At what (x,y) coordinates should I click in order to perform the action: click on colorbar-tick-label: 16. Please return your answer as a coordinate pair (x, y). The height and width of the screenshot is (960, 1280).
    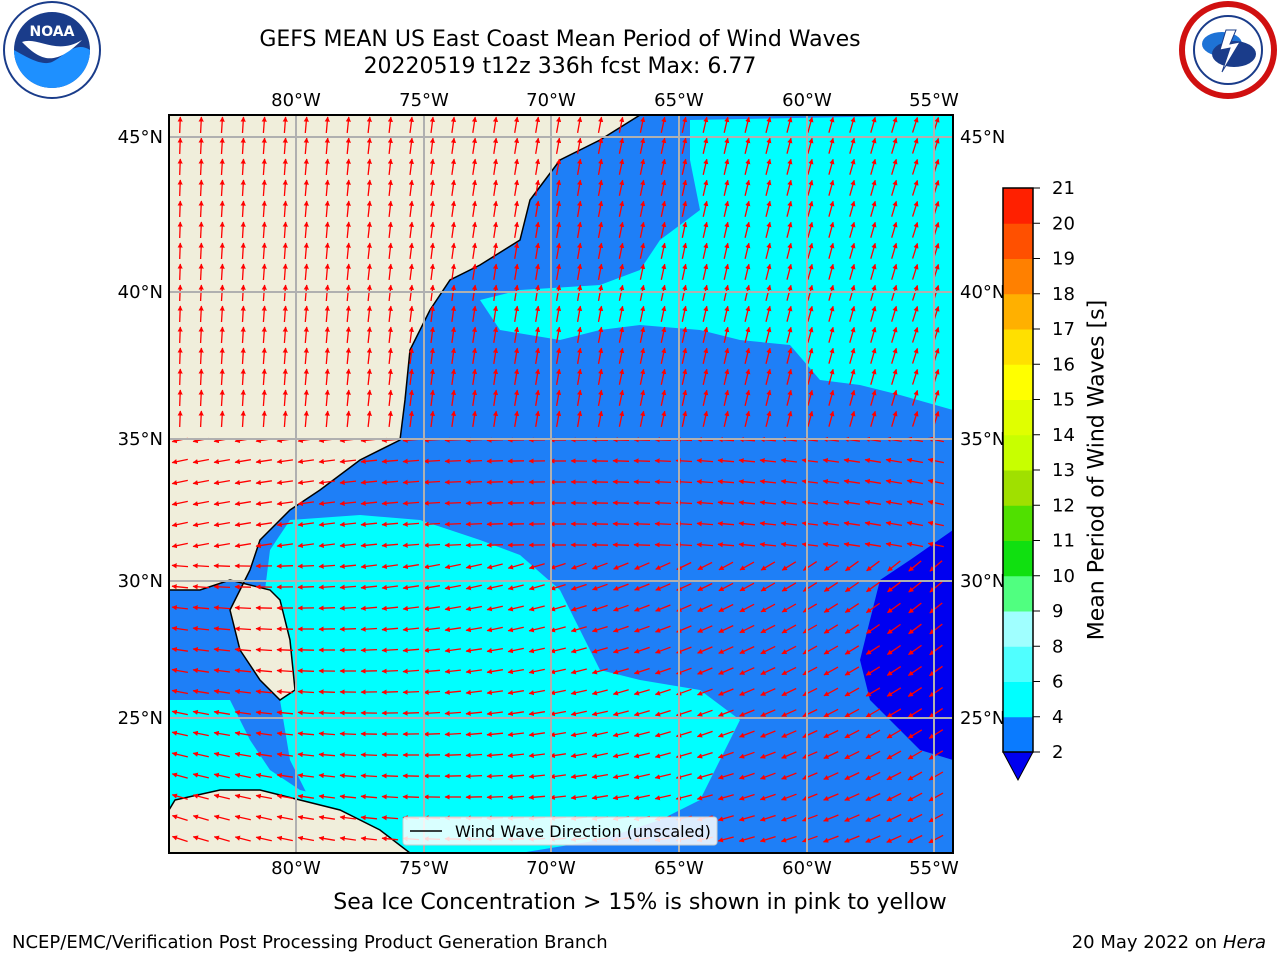
    Looking at the image, I should click on (1063, 364).